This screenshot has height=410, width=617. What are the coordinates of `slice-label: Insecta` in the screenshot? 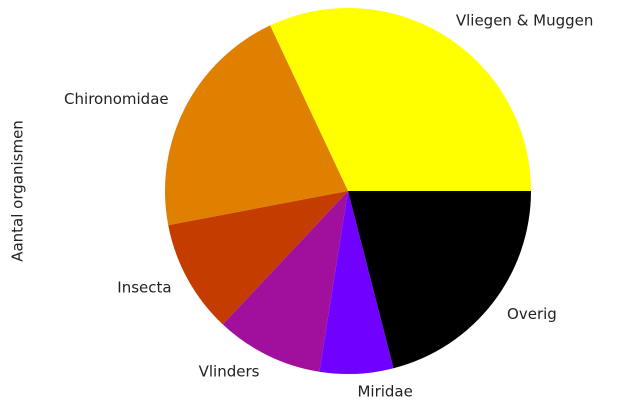 It's located at (144, 287).